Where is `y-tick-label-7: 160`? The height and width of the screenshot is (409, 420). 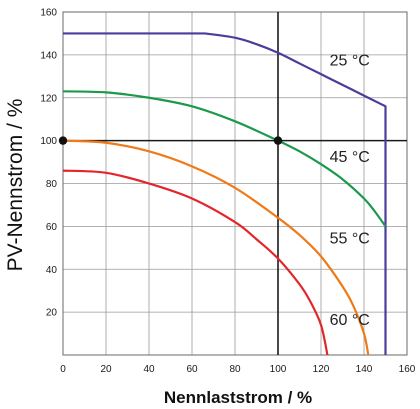
y-tick-label-7: 160 is located at coordinates (48, 13).